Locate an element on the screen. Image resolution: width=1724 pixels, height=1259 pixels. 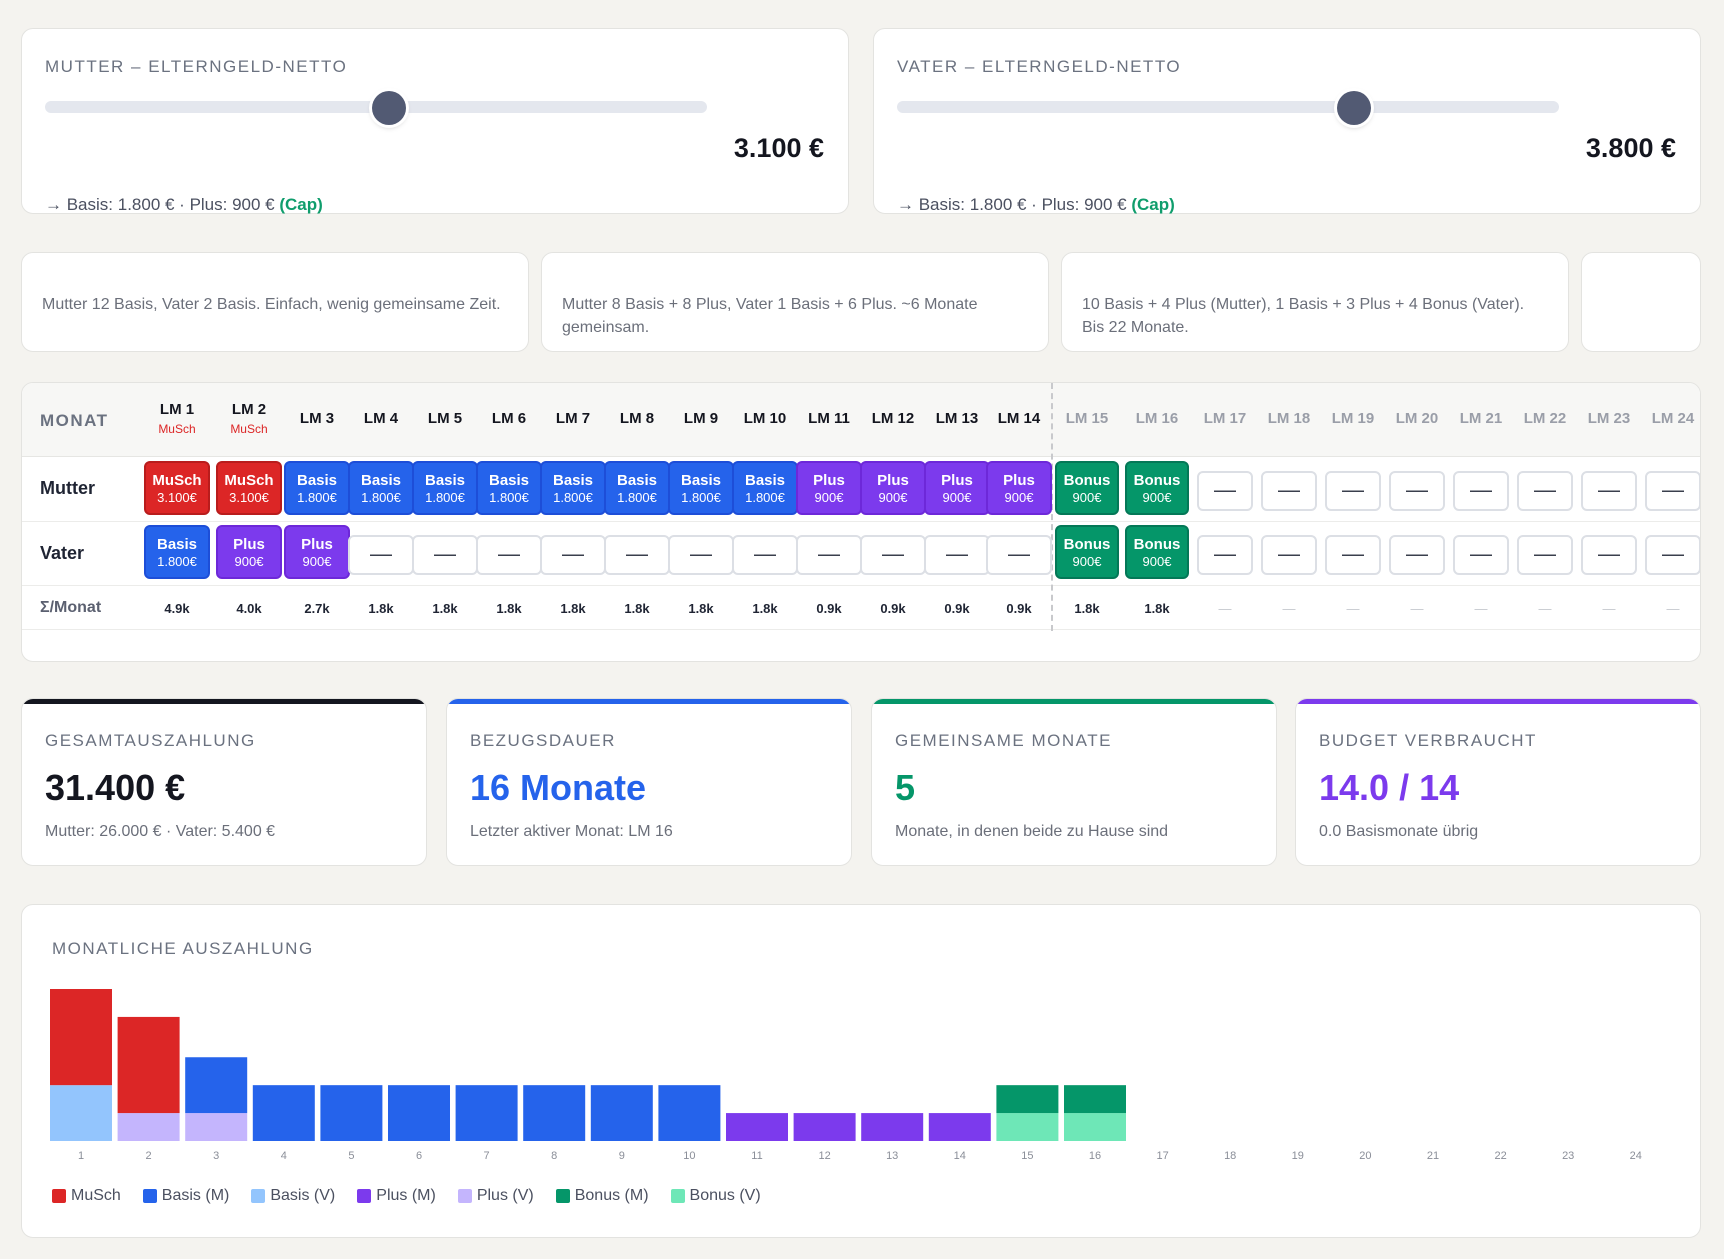
month-header: LM 14 is located at coordinates (1019, 418).